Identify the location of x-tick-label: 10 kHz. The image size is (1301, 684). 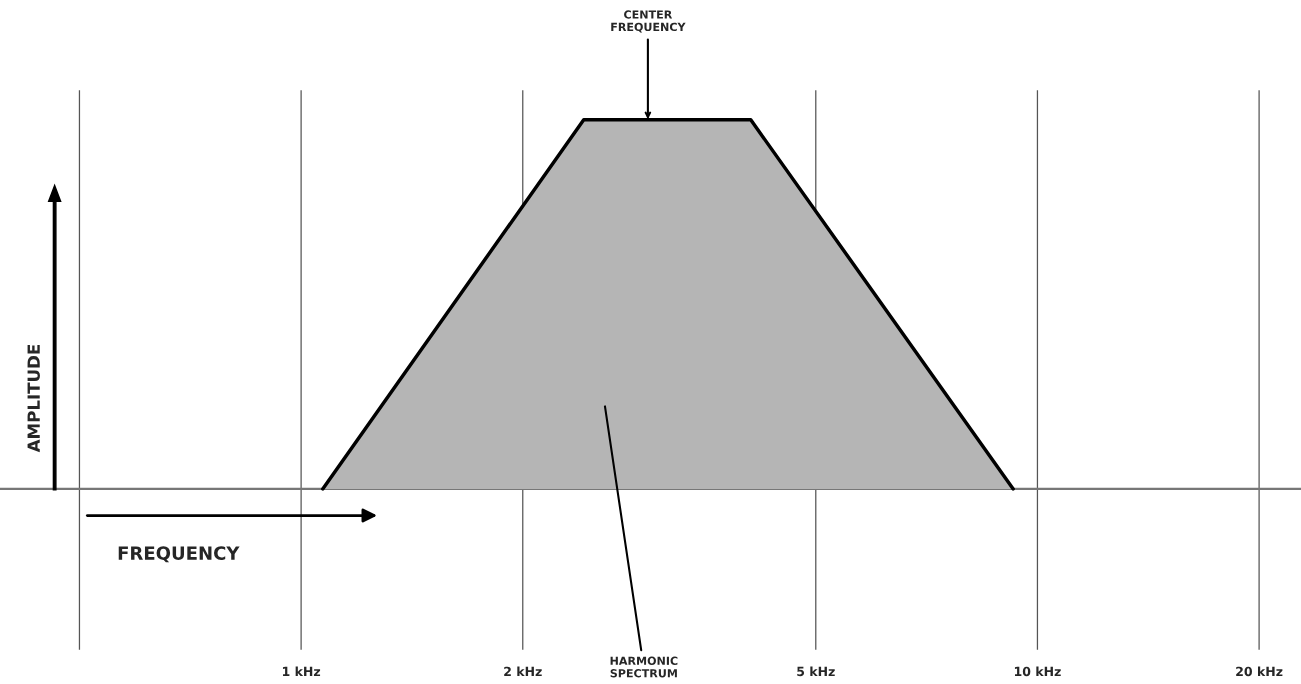
(1037, 671).